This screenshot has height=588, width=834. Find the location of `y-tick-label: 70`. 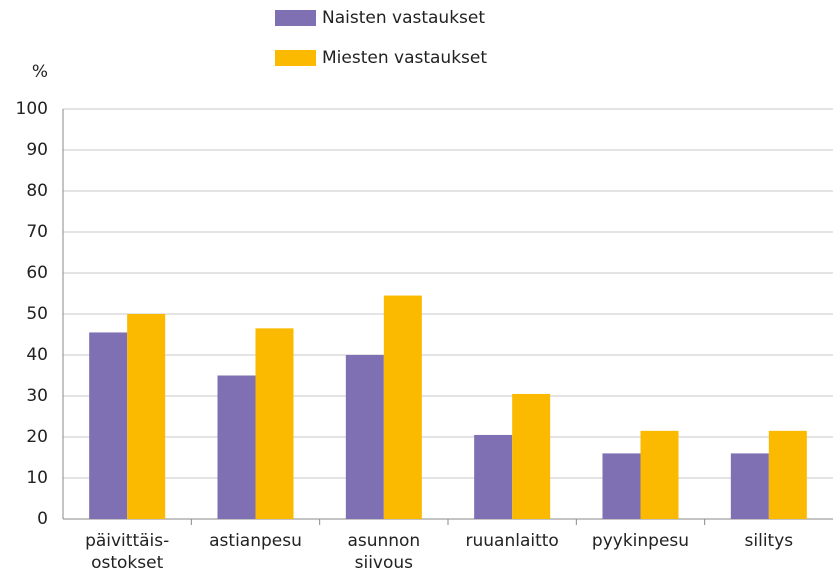

y-tick-label: 70 is located at coordinates (37, 232).